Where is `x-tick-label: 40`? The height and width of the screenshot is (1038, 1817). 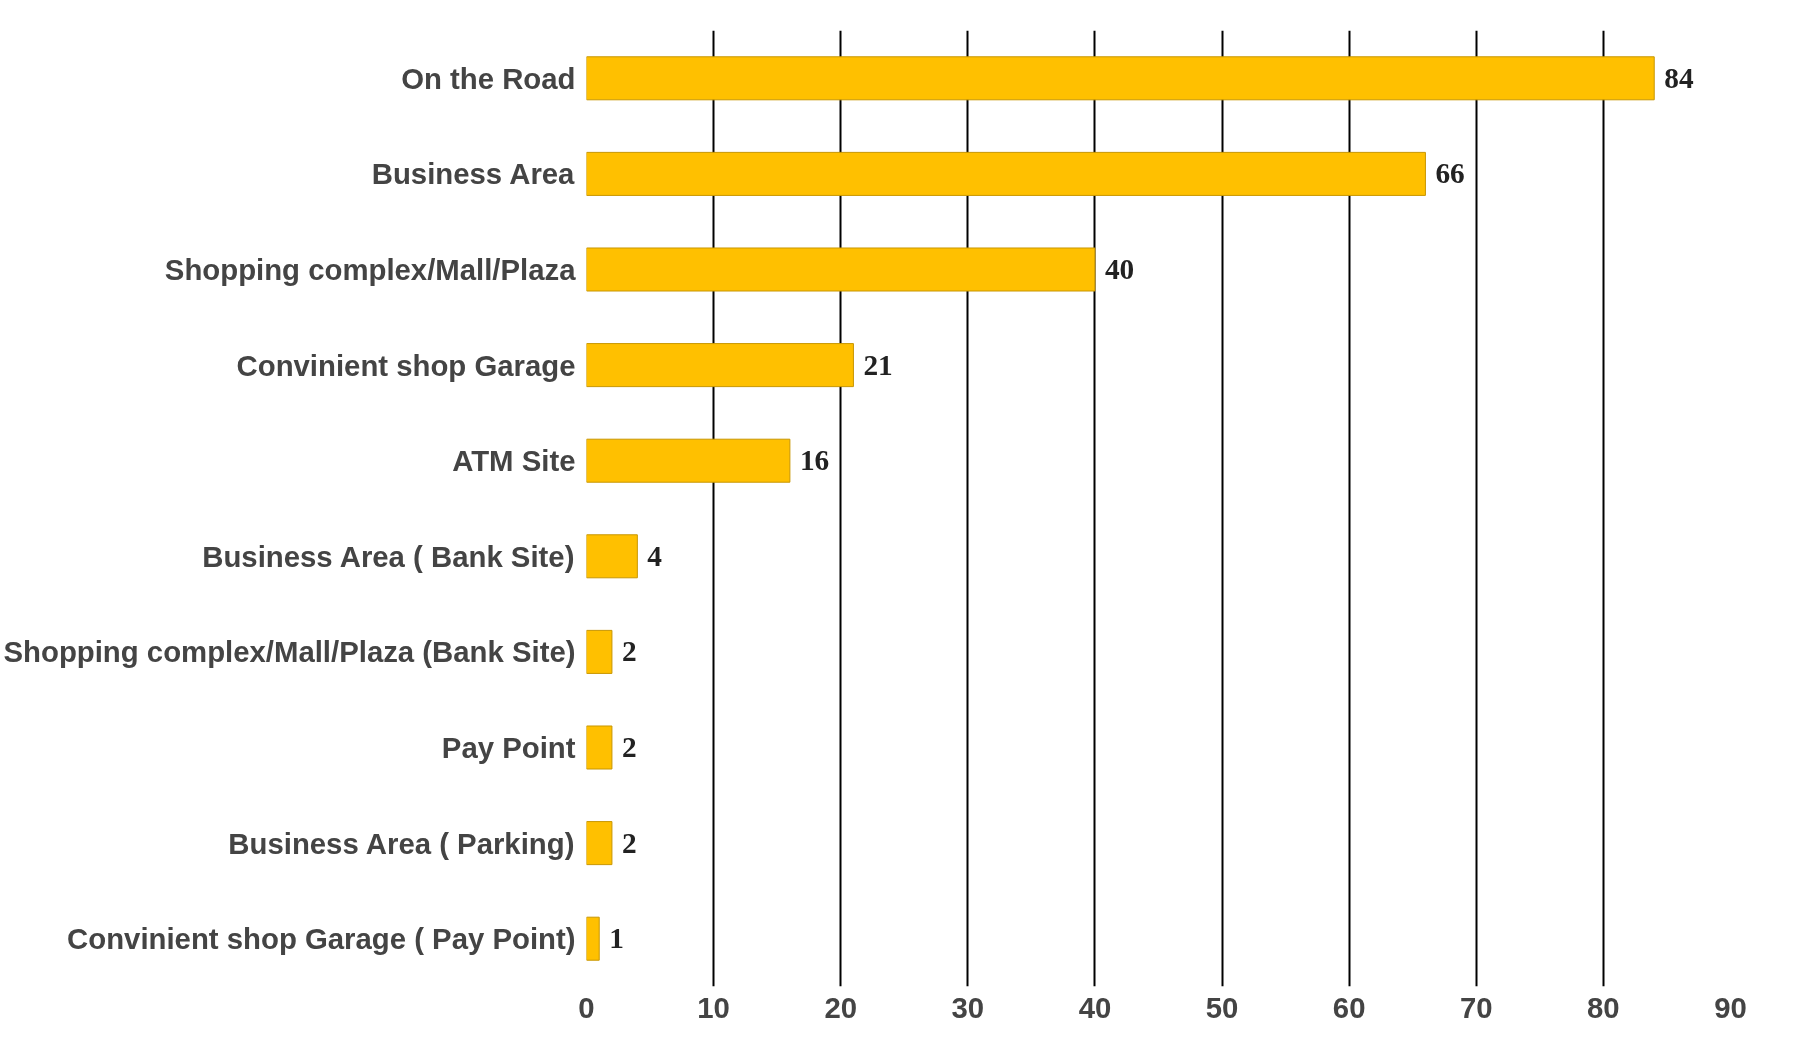 x-tick-label: 40 is located at coordinates (1095, 1007).